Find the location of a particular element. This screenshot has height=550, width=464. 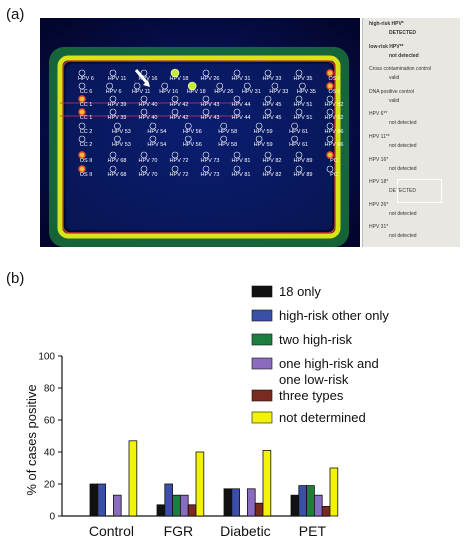

array-spot-label: CC 2 is located at coordinates (86, 145).